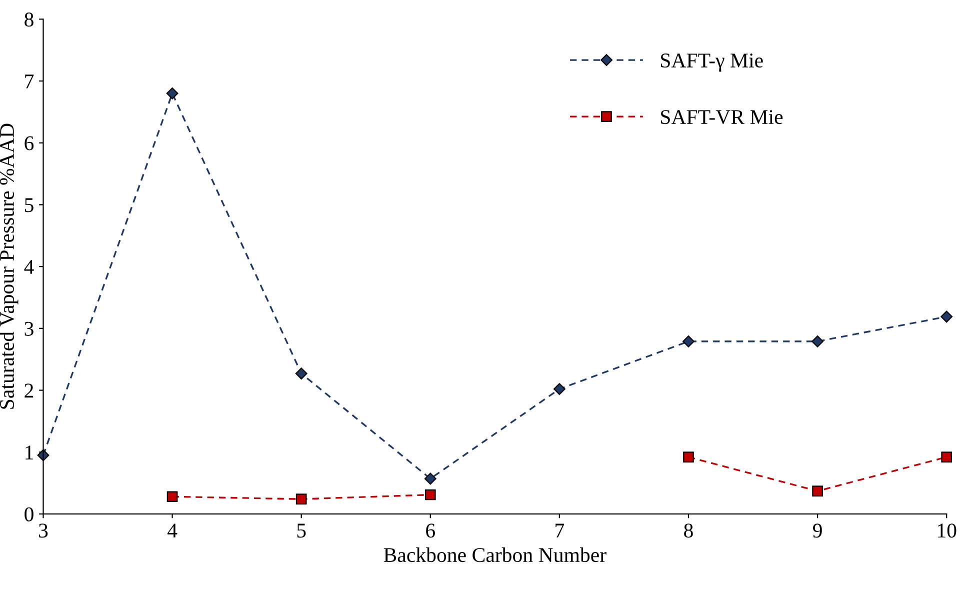  Describe the element at coordinates (712, 63) in the screenshot. I see `legend-label: SAFT-γ Mie` at that location.